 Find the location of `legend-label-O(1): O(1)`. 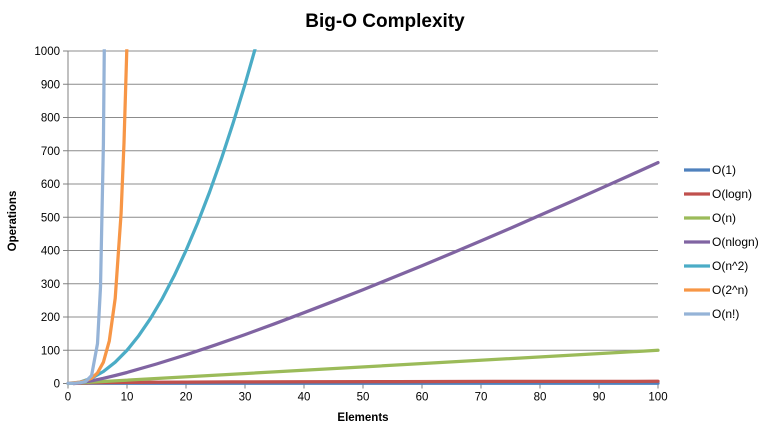

legend-label-O(1): O(1) is located at coordinates (724, 170).